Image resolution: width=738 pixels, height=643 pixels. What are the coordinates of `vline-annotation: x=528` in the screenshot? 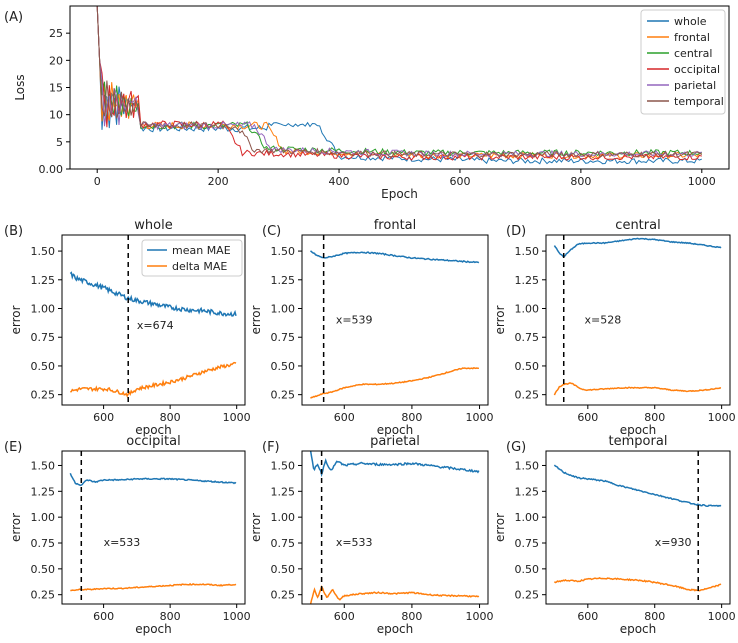 It's located at (602, 319).